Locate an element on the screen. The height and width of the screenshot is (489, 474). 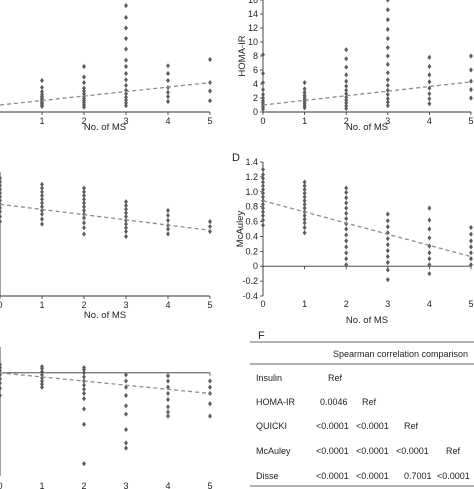
x-tick-label: 5 is located at coordinates (209, 305).